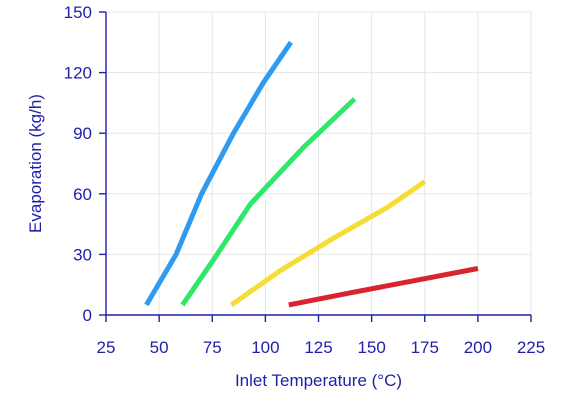 The image size is (570, 393). Describe the element at coordinates (531, 347) in the screenshot. I see `x-tick-label: 225` at that location.